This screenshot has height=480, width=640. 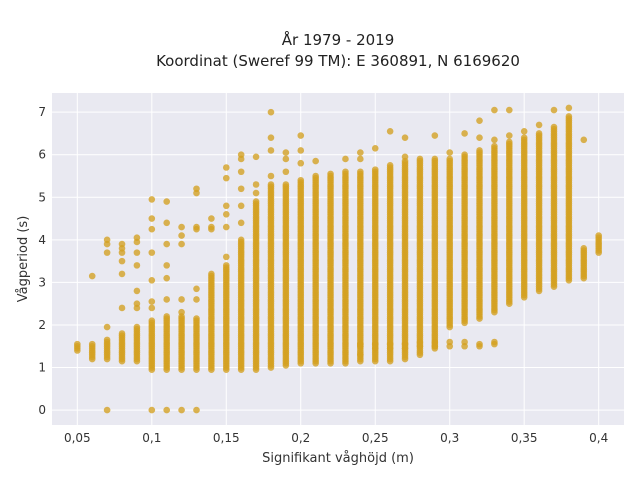 I want to click on y-tick-label: 4, so click(x=42, y=240).